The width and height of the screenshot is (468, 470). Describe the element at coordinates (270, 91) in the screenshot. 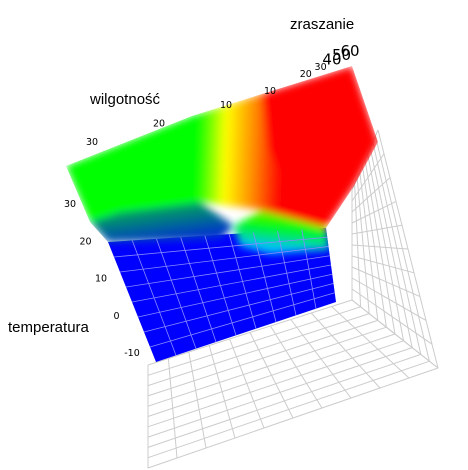

I see `y-tick-label: 10` at that location.